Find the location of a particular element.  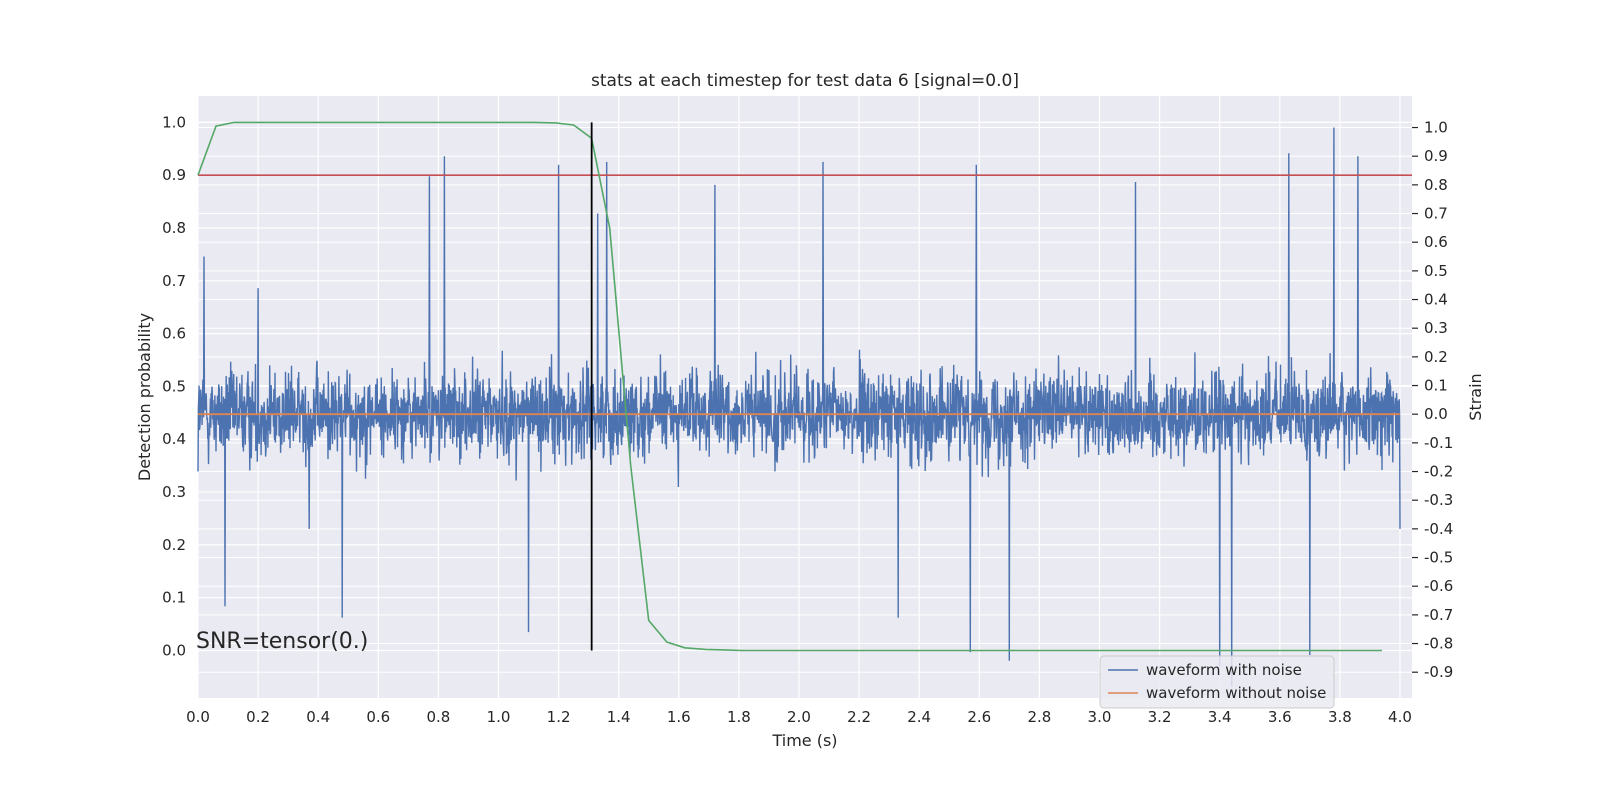

legend-label-clean: waveform without noise is located at coordinates (1236, 693).